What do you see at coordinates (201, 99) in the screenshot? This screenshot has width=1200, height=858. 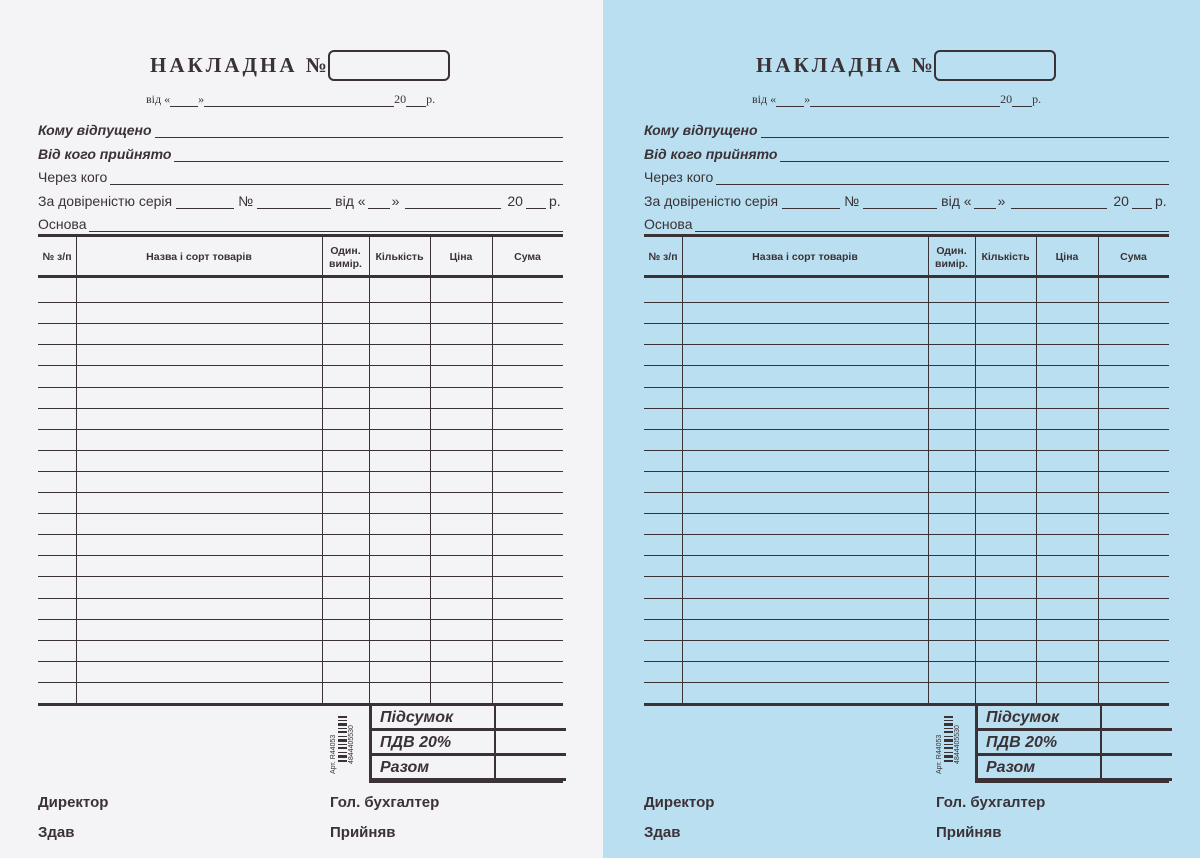 I see `date-quote: »` at bounding box center [201, 99].